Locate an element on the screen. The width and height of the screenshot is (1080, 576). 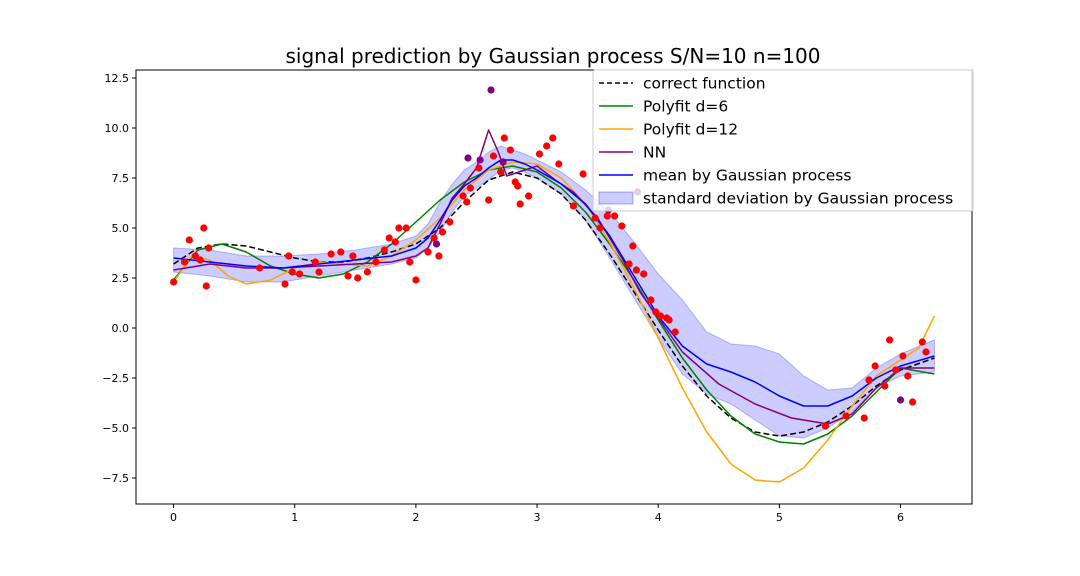
legend-label-poly12: Polyfit d=12 is located at coordinates (690, 130).